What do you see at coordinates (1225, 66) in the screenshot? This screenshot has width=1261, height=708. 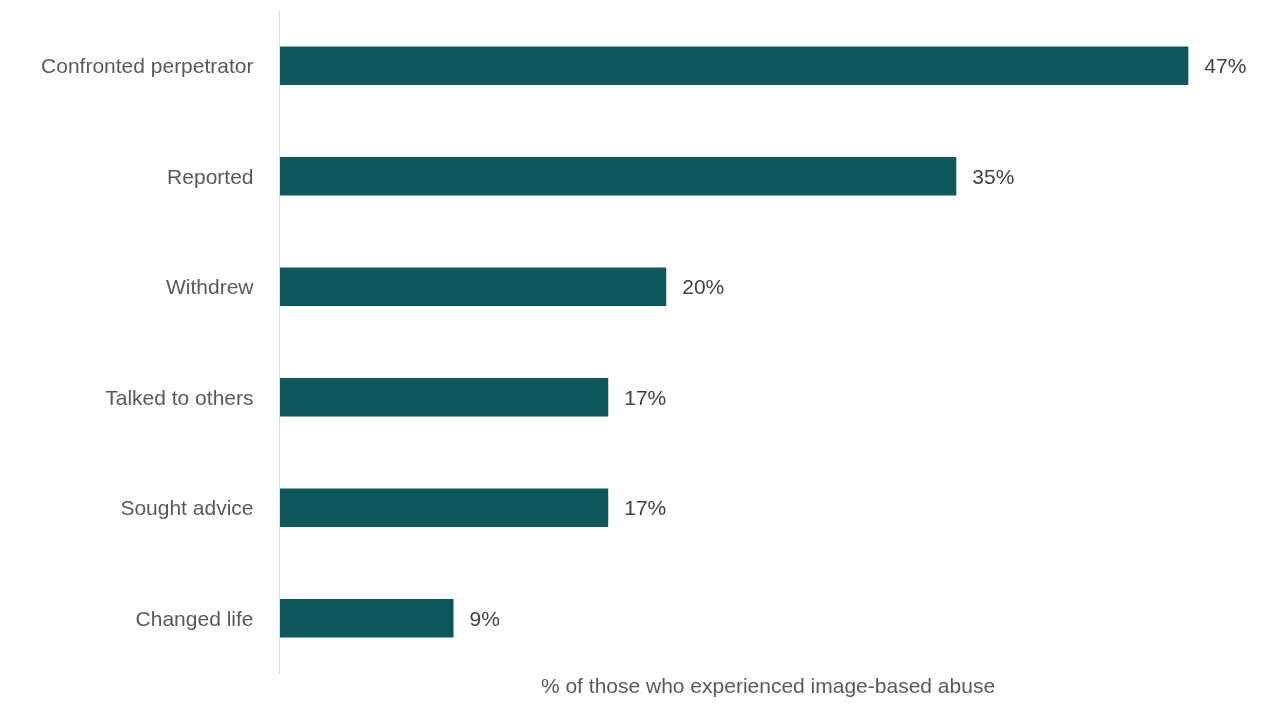 I see `data-label: 47%` at bounding box center [1225, 66].